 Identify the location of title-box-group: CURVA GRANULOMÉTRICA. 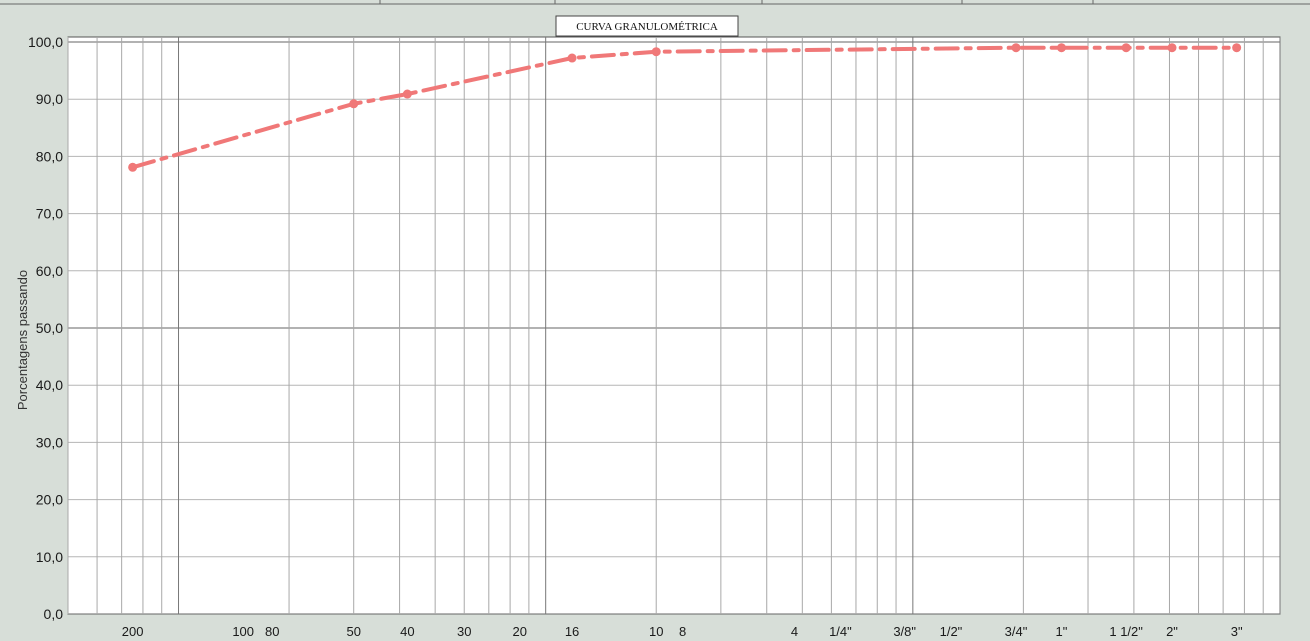
(647, 26).